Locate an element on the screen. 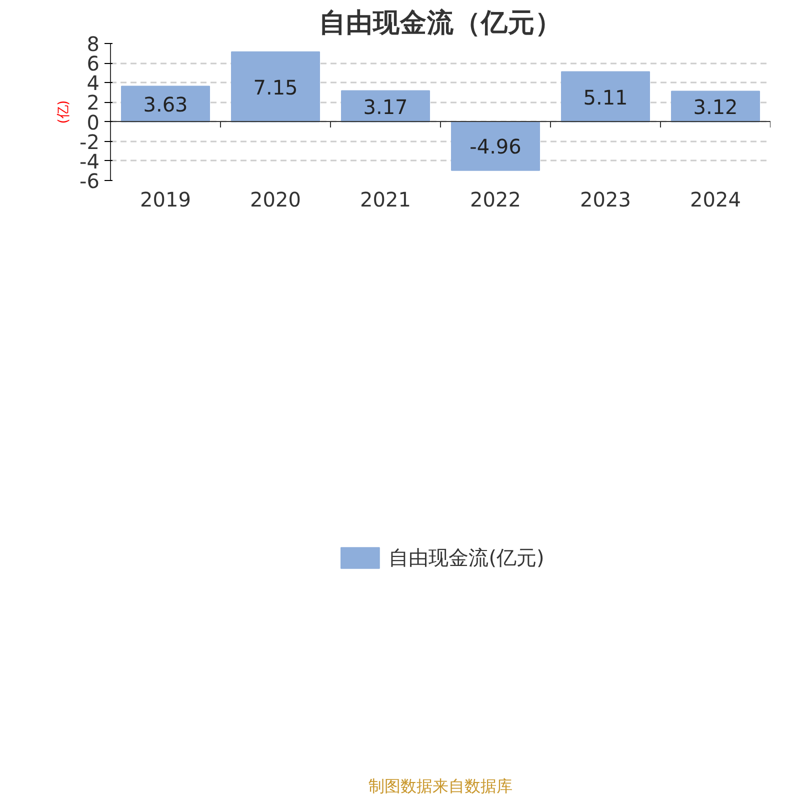 This screenshot has width=800, height=800. data-label: 3.12 is located at coordinates (715, 107).